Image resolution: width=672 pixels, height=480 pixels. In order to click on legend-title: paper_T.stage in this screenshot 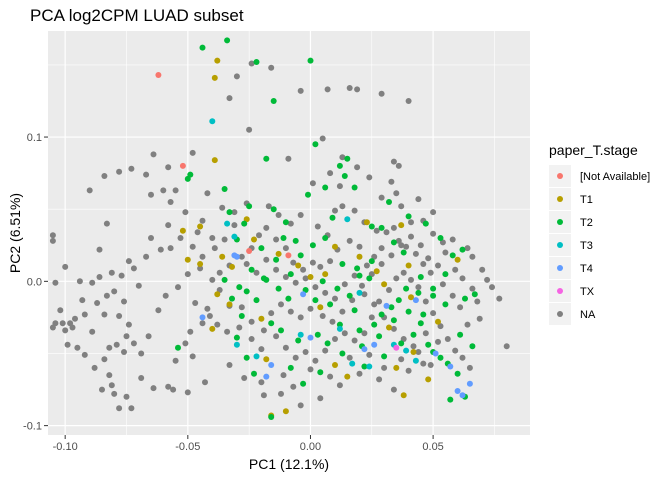, I will do `click(593, 150)`.